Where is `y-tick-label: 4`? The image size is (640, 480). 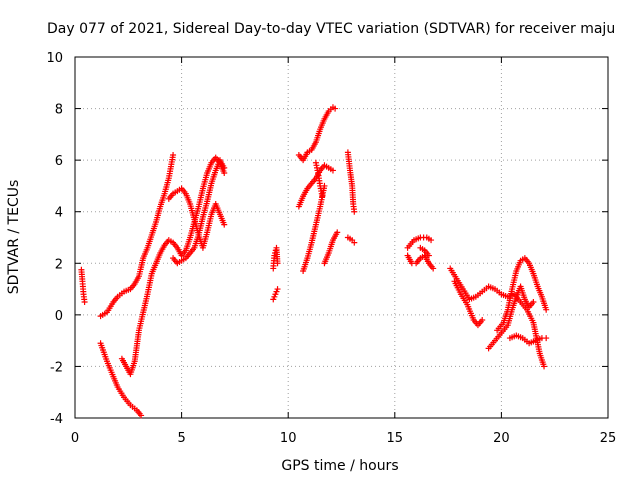
y-tick-label: 4 is located at coordinates (59, 213).